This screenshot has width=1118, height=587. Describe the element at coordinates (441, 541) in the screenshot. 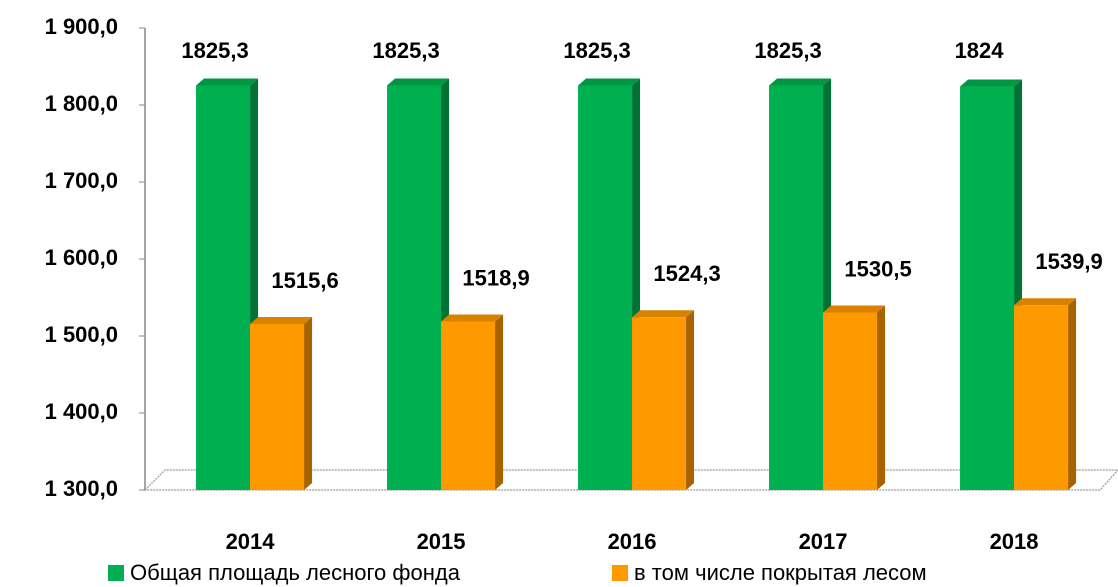

I see `x-tick-label: 2015` at that location.